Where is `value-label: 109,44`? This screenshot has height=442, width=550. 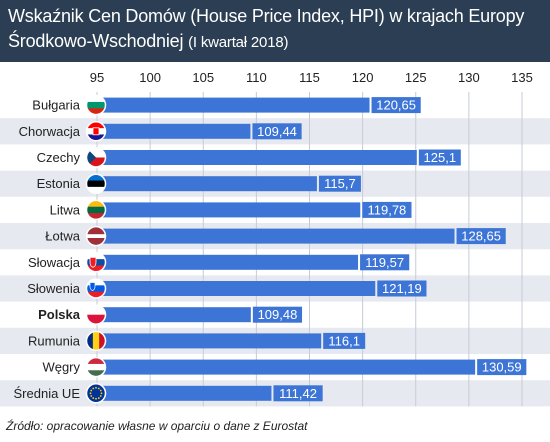
value-label: 109,44 is located at coordinates (277, 131).